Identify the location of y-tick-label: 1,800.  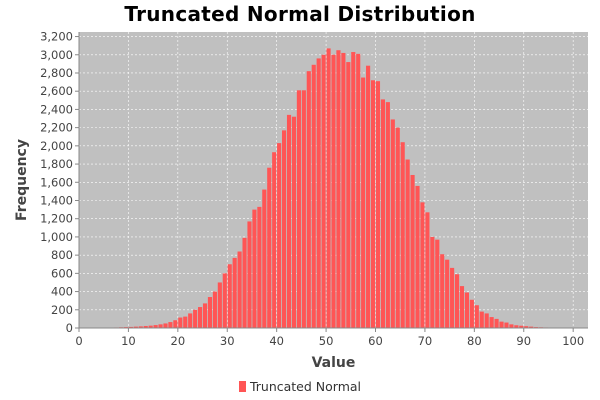
(56, 164).